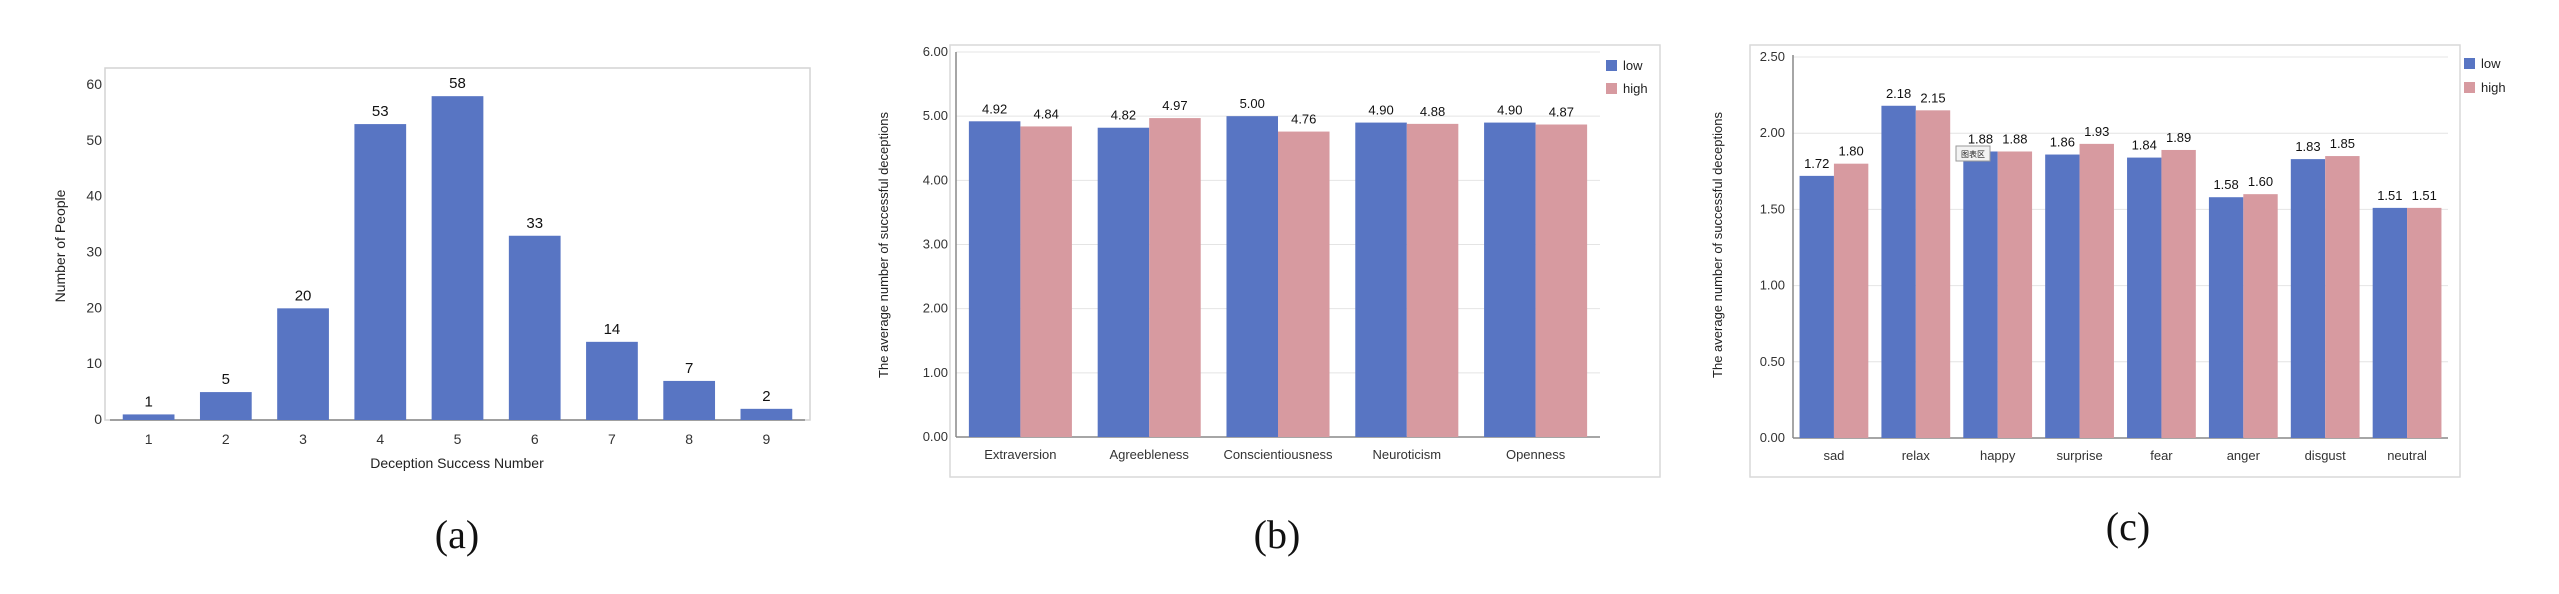  Describe the element at coordinates (2079, 455) in the screenshot. I see `c-x-tick-label: surprise` at that location.